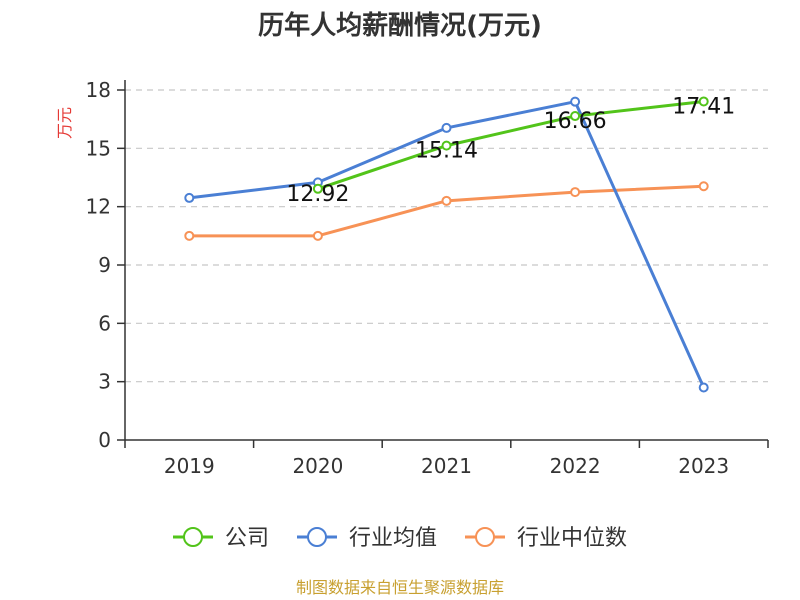 The image size is (800, 600). What do you see at coordinates (400, 25) in the screenshot?
I see `chart-title: 历年人均薪酬情况(万元)` at bounding box center [400, 25].